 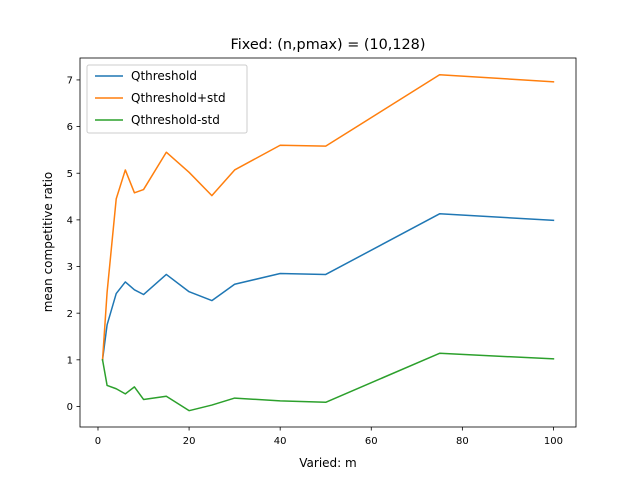 What do you see at coordinates (70, 220) in the screenshot?
I see `y-tick-label: 4` at bounding box center [70, 220].